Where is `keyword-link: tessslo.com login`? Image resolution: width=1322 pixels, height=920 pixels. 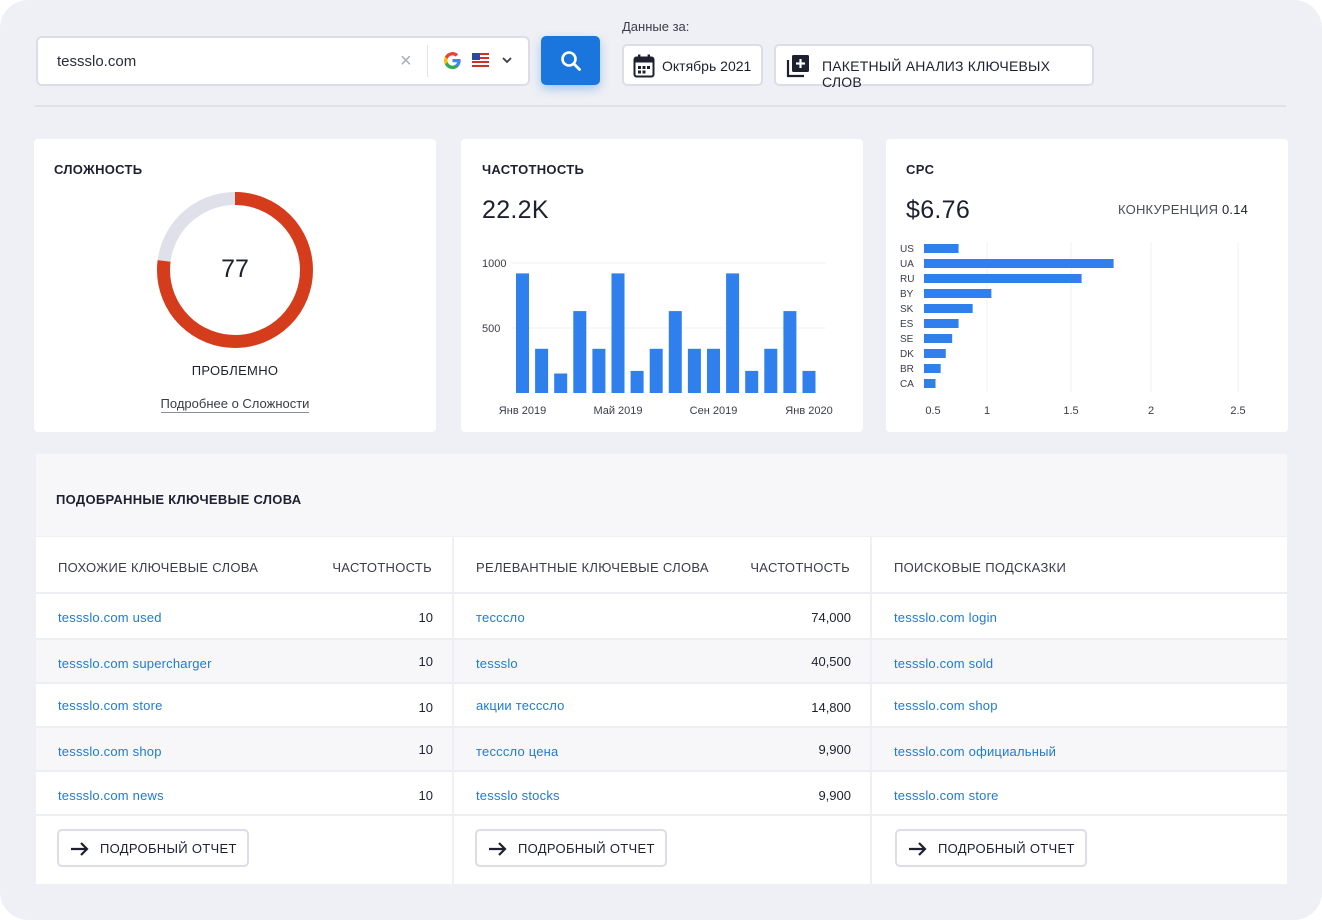 keyword-link: tessslo.com login is located at coordinates (946, 617).